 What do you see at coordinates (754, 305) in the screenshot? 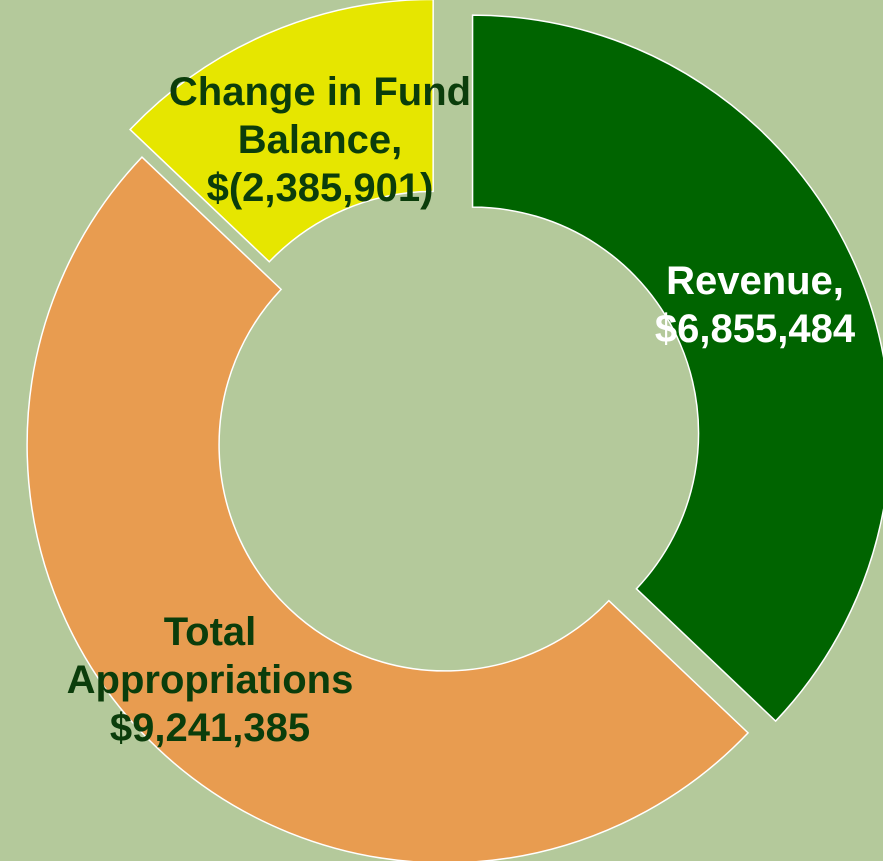
I see `data-label: Revenue, $6,855,484` at bounding box center [754, 305].